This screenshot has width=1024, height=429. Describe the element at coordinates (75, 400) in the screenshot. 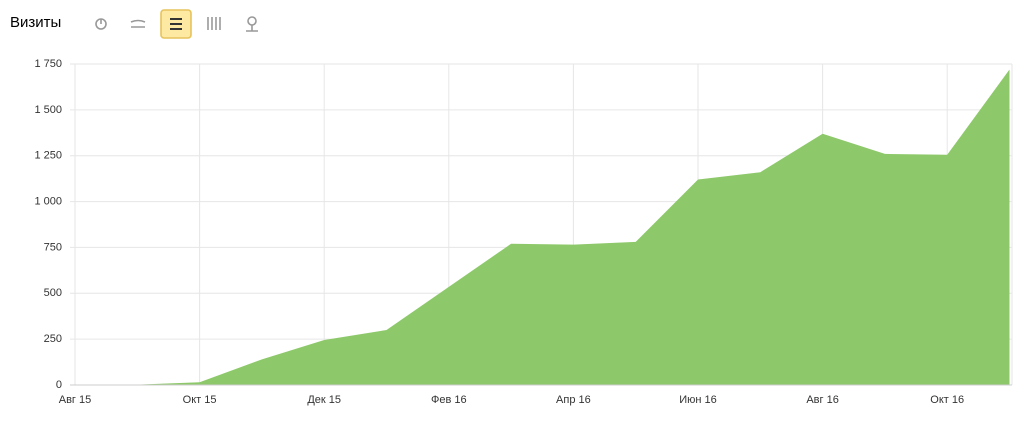

I see `x-tick-label: Авг 15` at that location.